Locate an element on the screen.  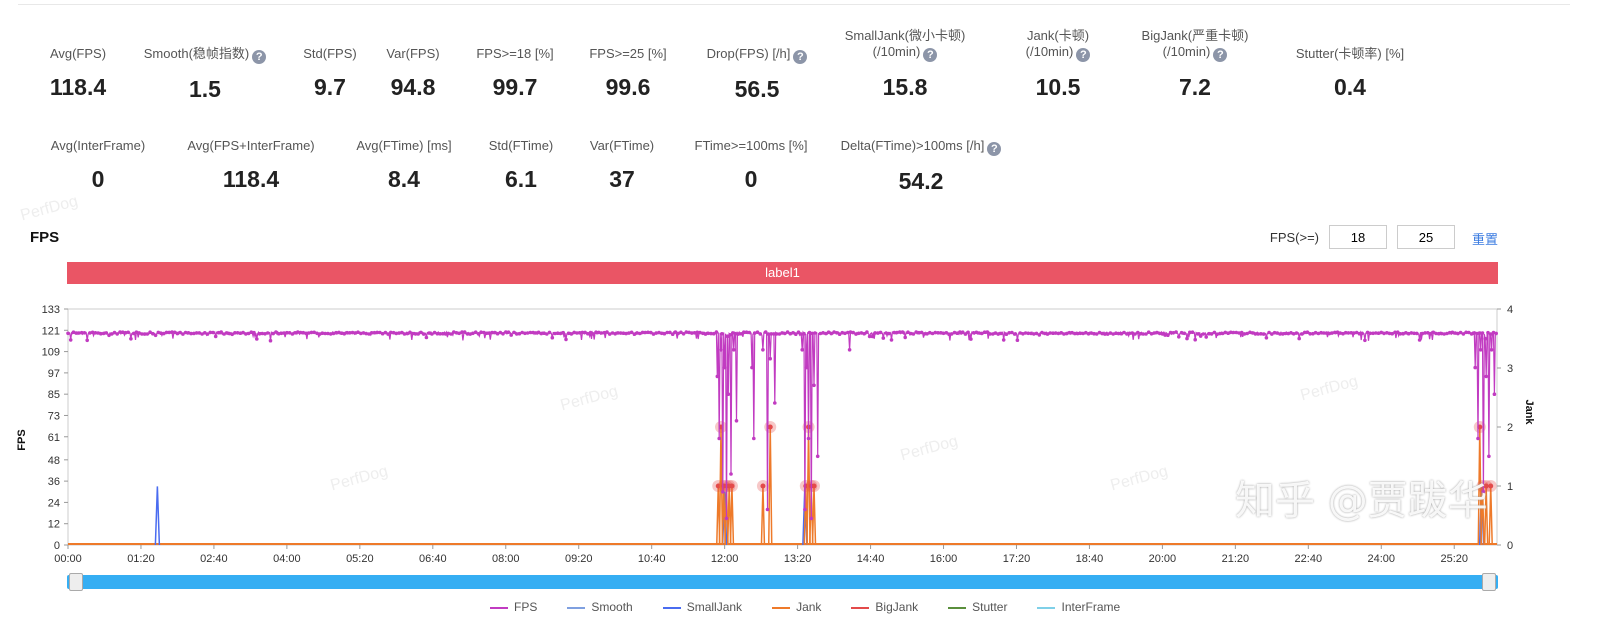
reset-button: 重置 is located at coordinates (1485, 239).